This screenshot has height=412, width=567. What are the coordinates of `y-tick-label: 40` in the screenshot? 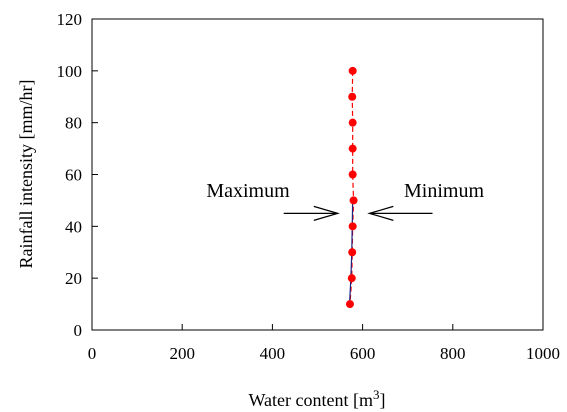 It's located at (73, 226).